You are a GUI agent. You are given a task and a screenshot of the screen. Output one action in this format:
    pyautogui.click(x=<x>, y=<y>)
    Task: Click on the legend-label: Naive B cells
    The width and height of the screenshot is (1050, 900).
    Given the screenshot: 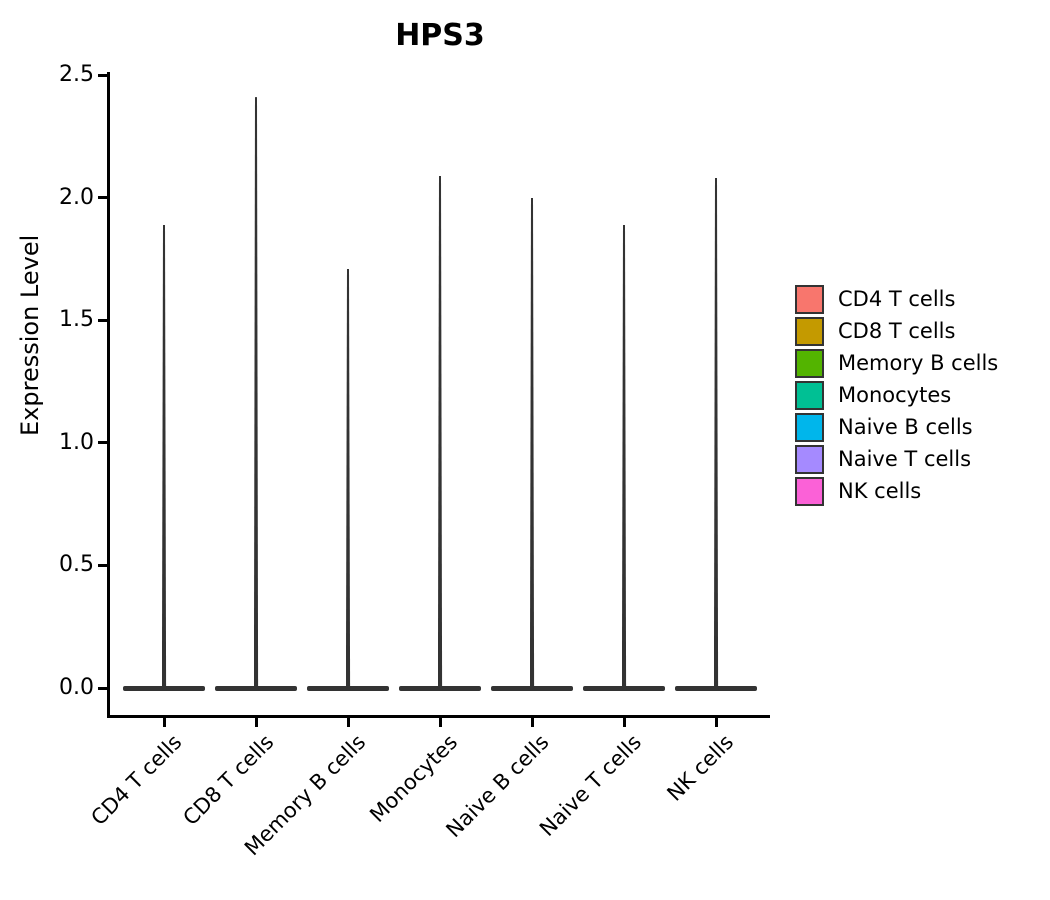 What is the action you would take?
    pyautogui.click(x=905, y=427)
    